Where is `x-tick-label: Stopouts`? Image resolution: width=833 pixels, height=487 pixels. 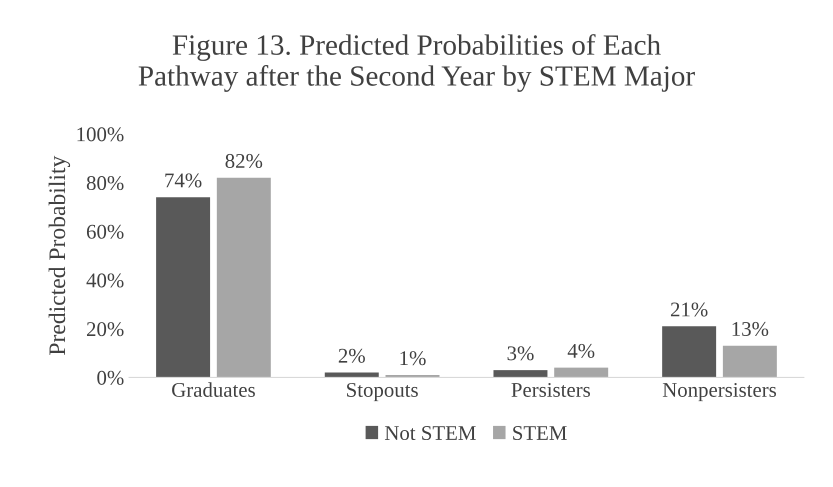
x-tick-label: Stopouts is located at coordinates (382, 392).